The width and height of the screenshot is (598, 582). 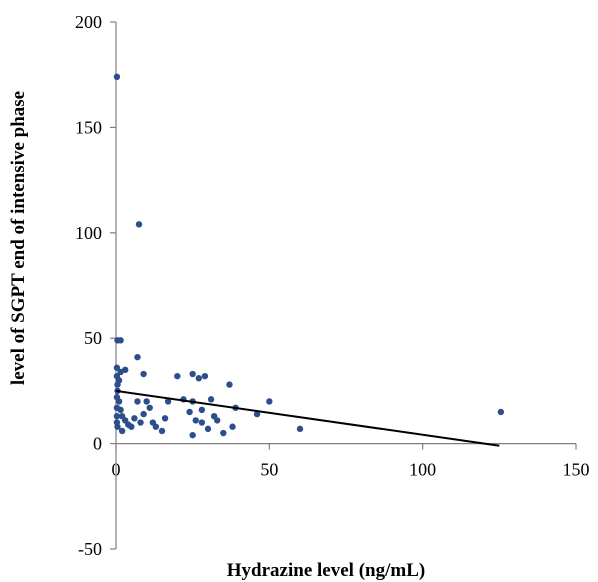 I want to click on y-tick-label: 100, so click(x=88, y=233).